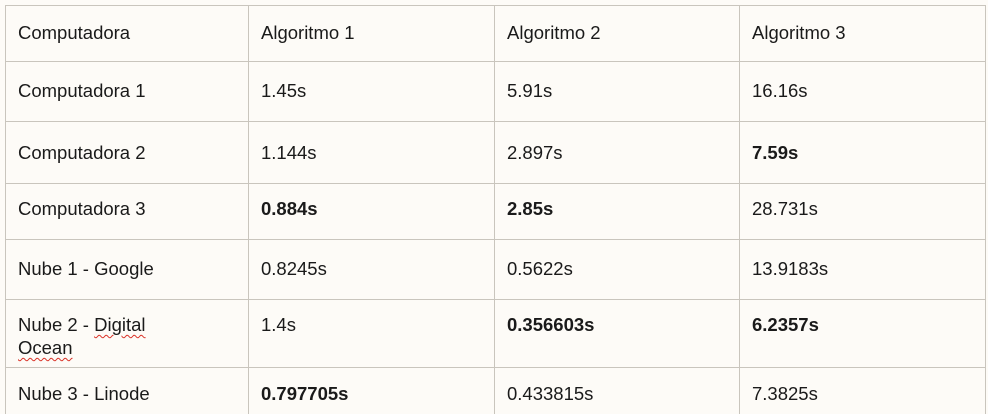 Image resolution: width=988 pixels, height=414 pixels. What do you see at coordinates (371, 211) in the screenshot?
I see `algoritmo-1-cell: 0.884s` at bounding box center [371, 211].